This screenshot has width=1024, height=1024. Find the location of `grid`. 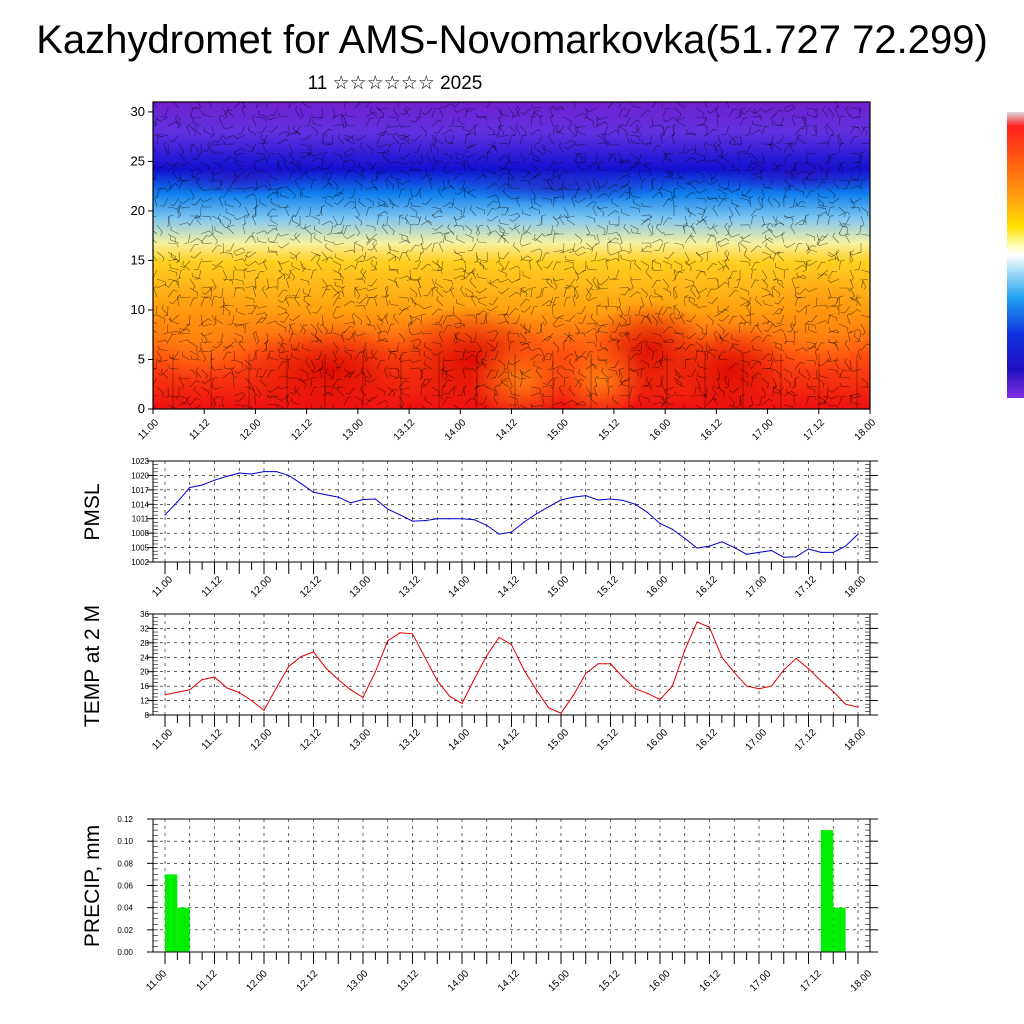

grid is located at coordinates (511, 511).